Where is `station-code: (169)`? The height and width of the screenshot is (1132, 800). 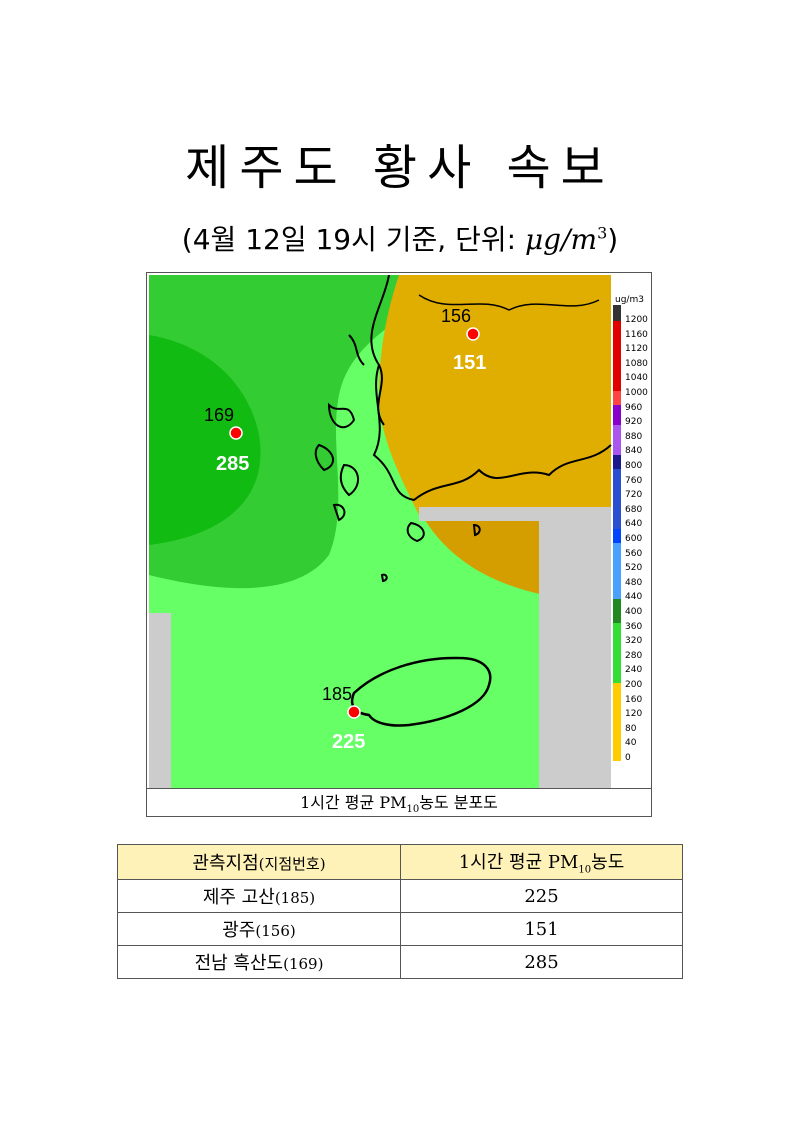
station-code: (169) is located at coordinates (303, 964).